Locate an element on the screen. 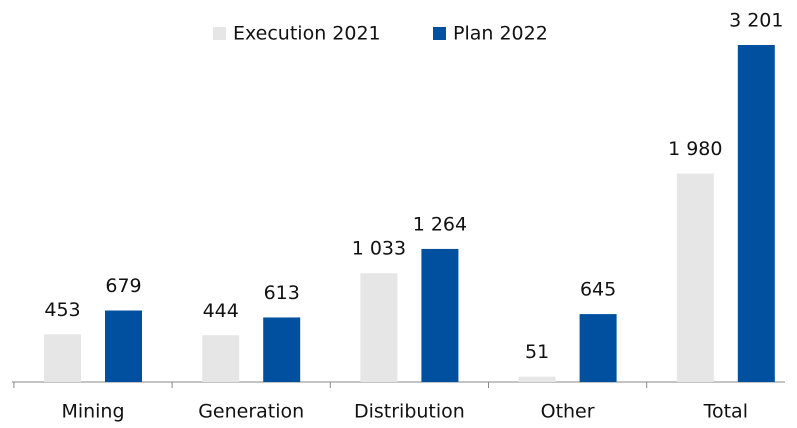  x-tick-label: Distribution is located at coordinates (409, 412).